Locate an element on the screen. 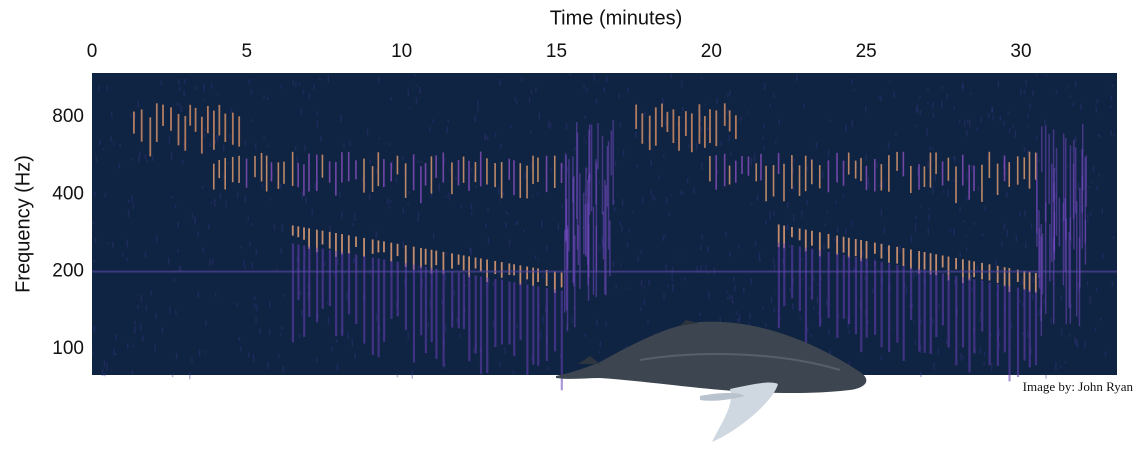 The height and width of the screenshot is (449, 1140). hum-line is located at coordinates (604, 271).